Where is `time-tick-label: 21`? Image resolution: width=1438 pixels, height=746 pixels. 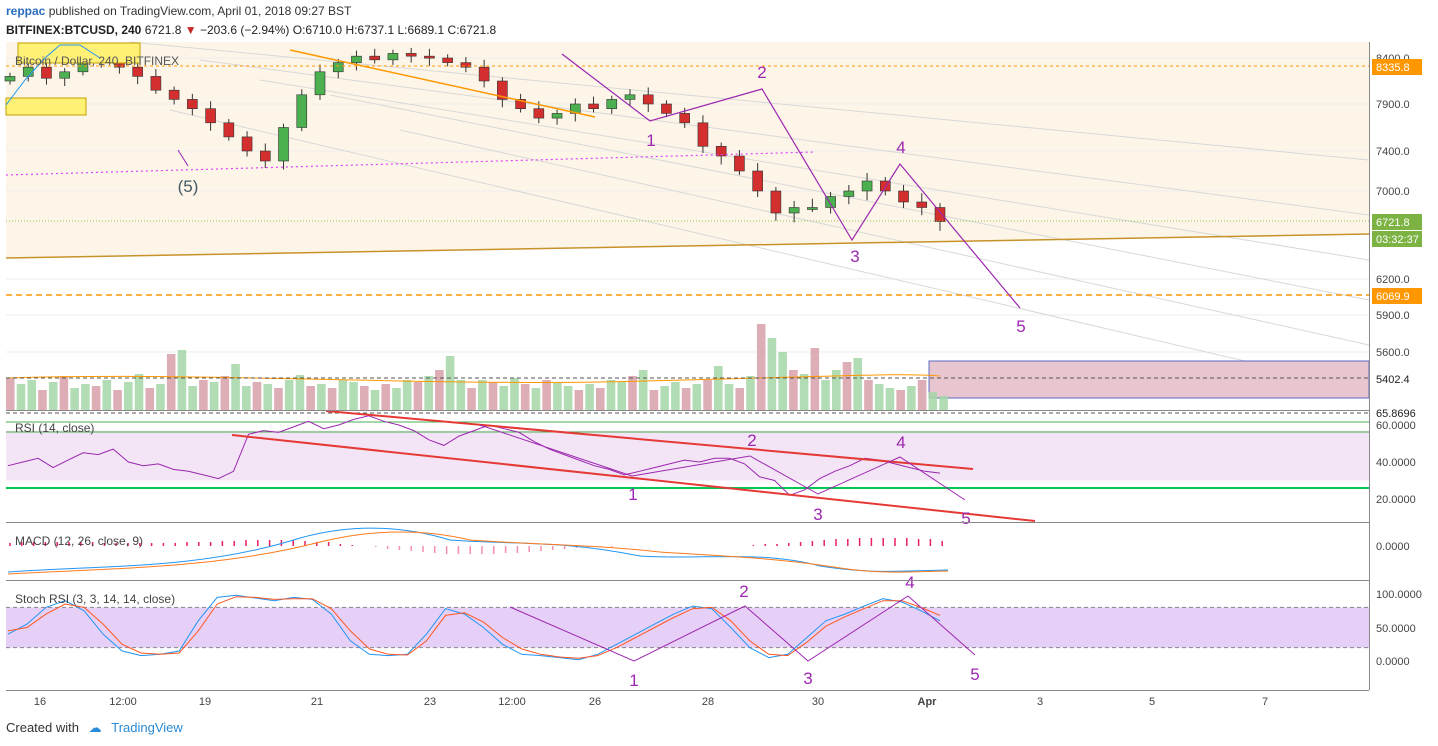 time-tick-label: 21 is located at coordinates (317, 702).